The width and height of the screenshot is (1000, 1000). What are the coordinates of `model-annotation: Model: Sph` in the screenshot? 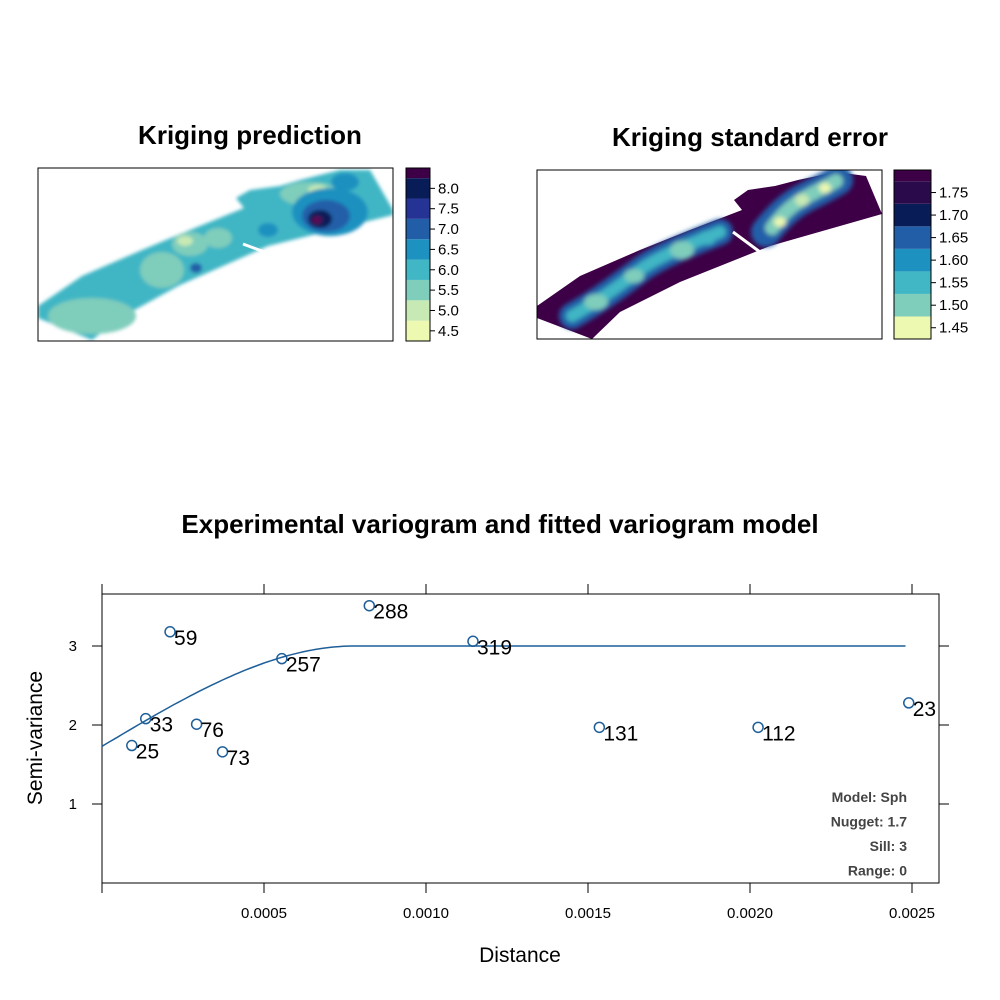 It's located at (869, 797).